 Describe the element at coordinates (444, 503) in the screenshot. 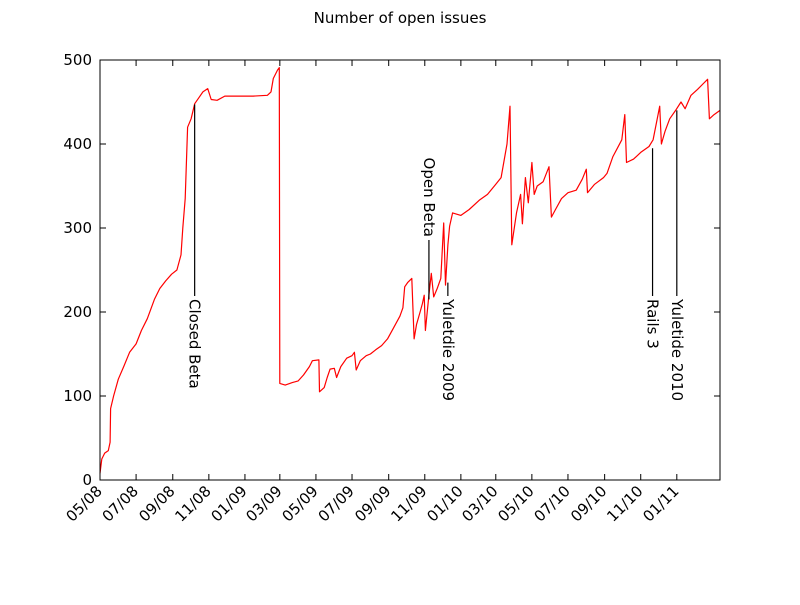

I see `x-tick-label: 01/10` at that location.